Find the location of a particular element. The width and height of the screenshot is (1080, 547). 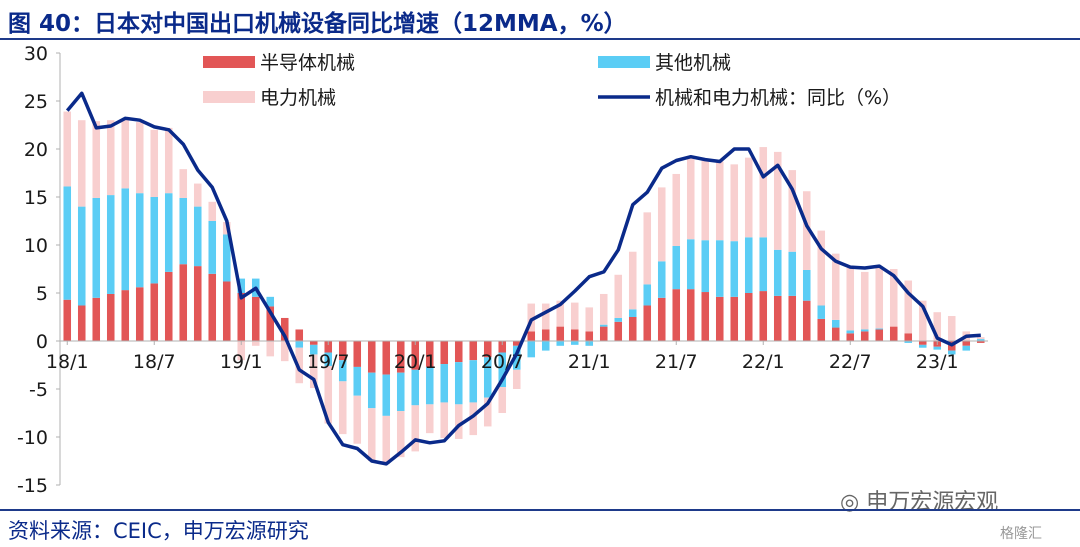

x-tick-label: 18/1 is located at coordinates (67, 362).